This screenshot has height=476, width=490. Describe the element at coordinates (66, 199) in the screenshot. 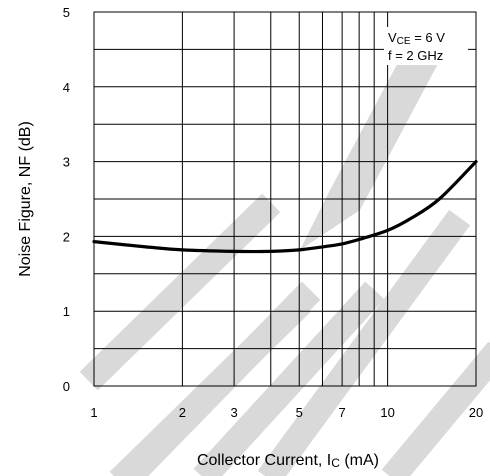

I see `y-tick-labels: 0 1 2 3 4 5` at that location.